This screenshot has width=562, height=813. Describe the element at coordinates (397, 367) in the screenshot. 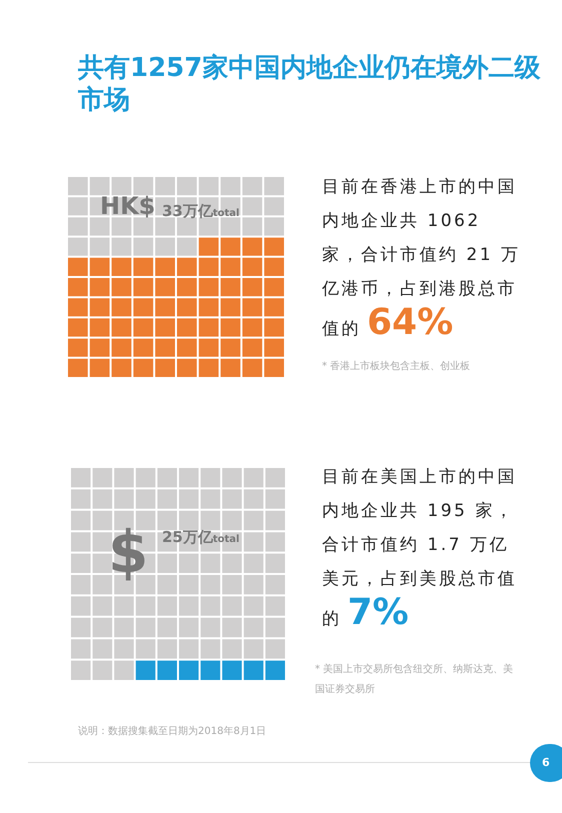

I see `text: * 香港上市板块包含主板、创业板` at that location.